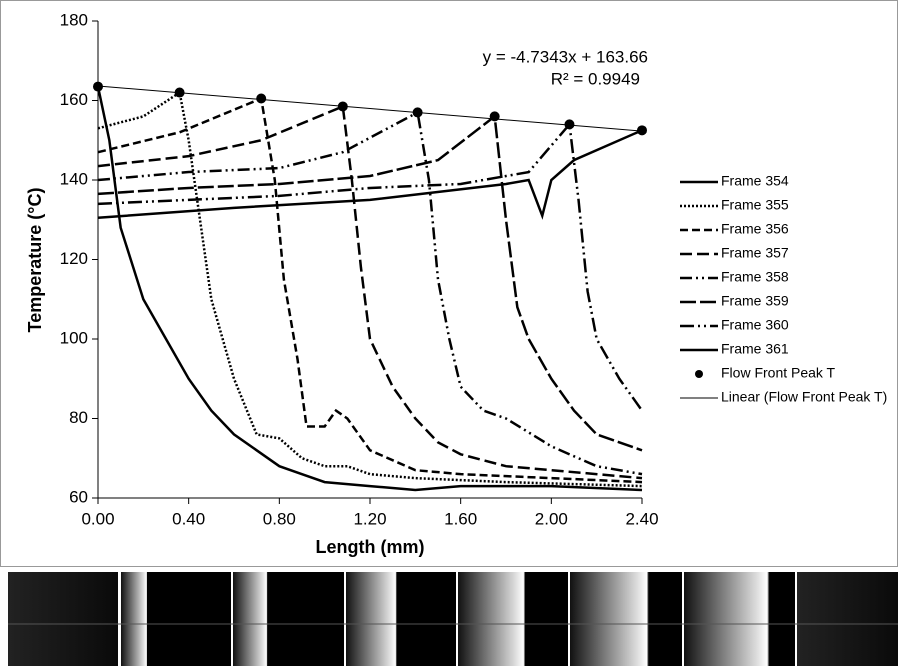 The image size is (898, 671). What do you see at coordinates (370, 108) in the screenshot?
I see `trend-line` at bounding box center [370, 108].